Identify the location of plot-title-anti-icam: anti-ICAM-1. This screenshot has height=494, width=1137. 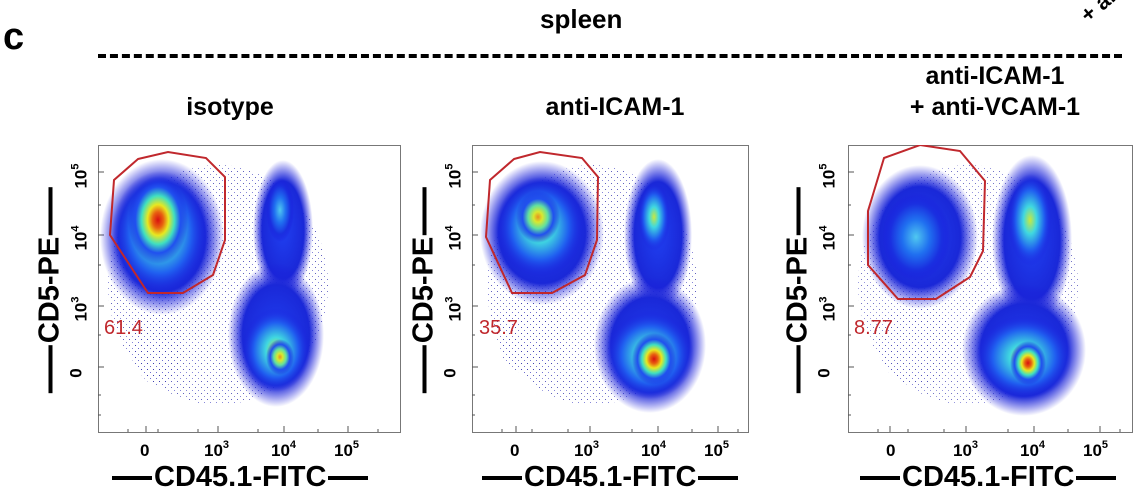
(615, 107).